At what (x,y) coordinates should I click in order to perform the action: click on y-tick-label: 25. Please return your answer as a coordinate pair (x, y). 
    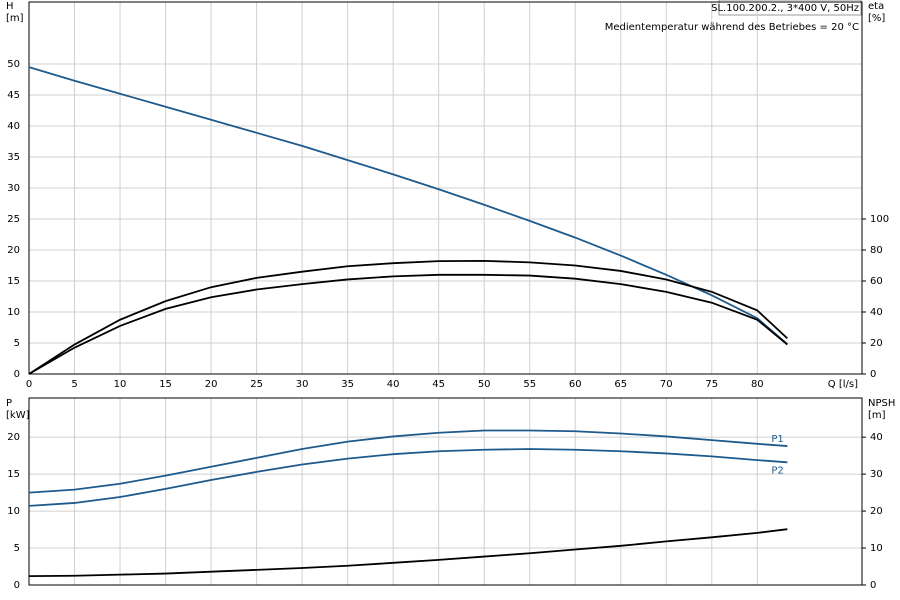
    Looking at the image, I should click on (13, 219).